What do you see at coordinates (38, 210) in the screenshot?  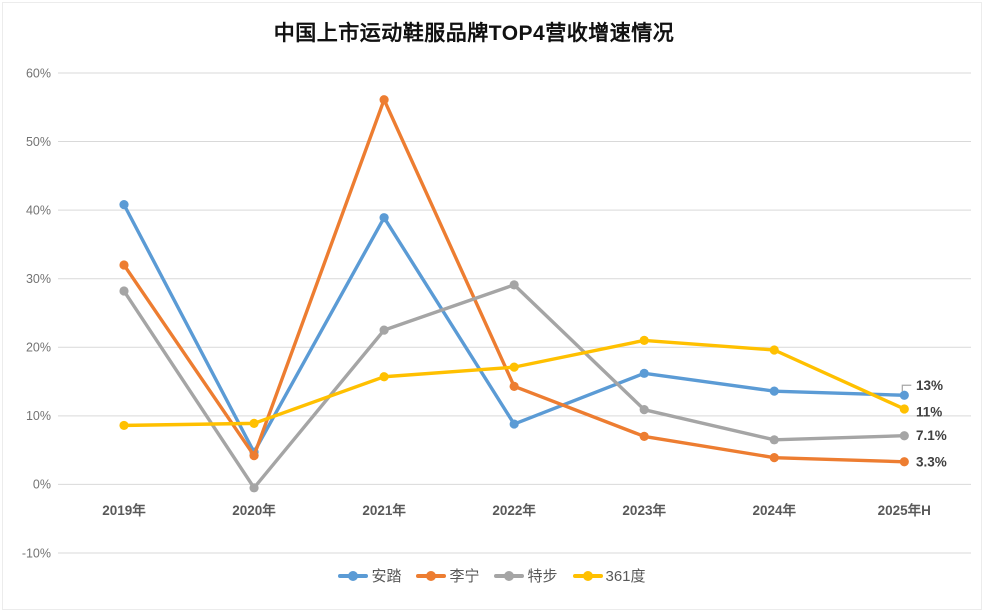 I see `y-axis-tick: 40%` at bounding box center [38, 210].